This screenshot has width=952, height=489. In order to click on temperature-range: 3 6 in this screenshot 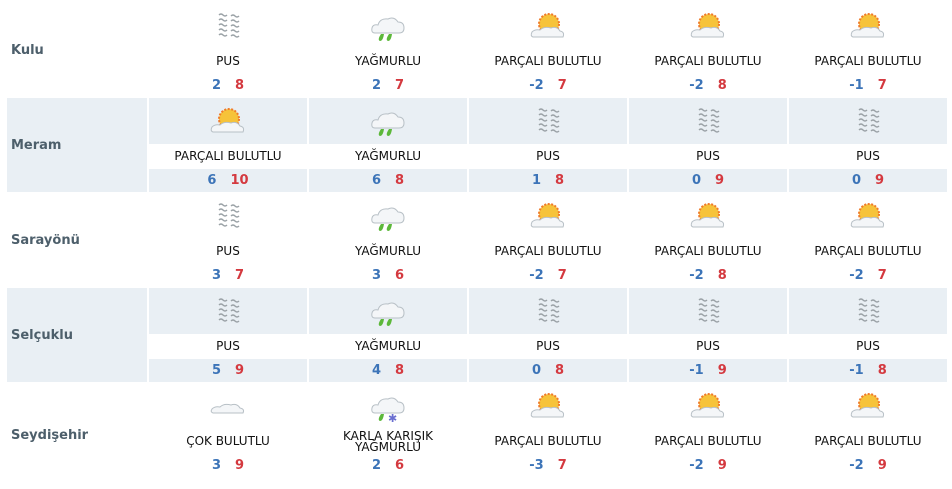, I will do `click(388, 275)`.